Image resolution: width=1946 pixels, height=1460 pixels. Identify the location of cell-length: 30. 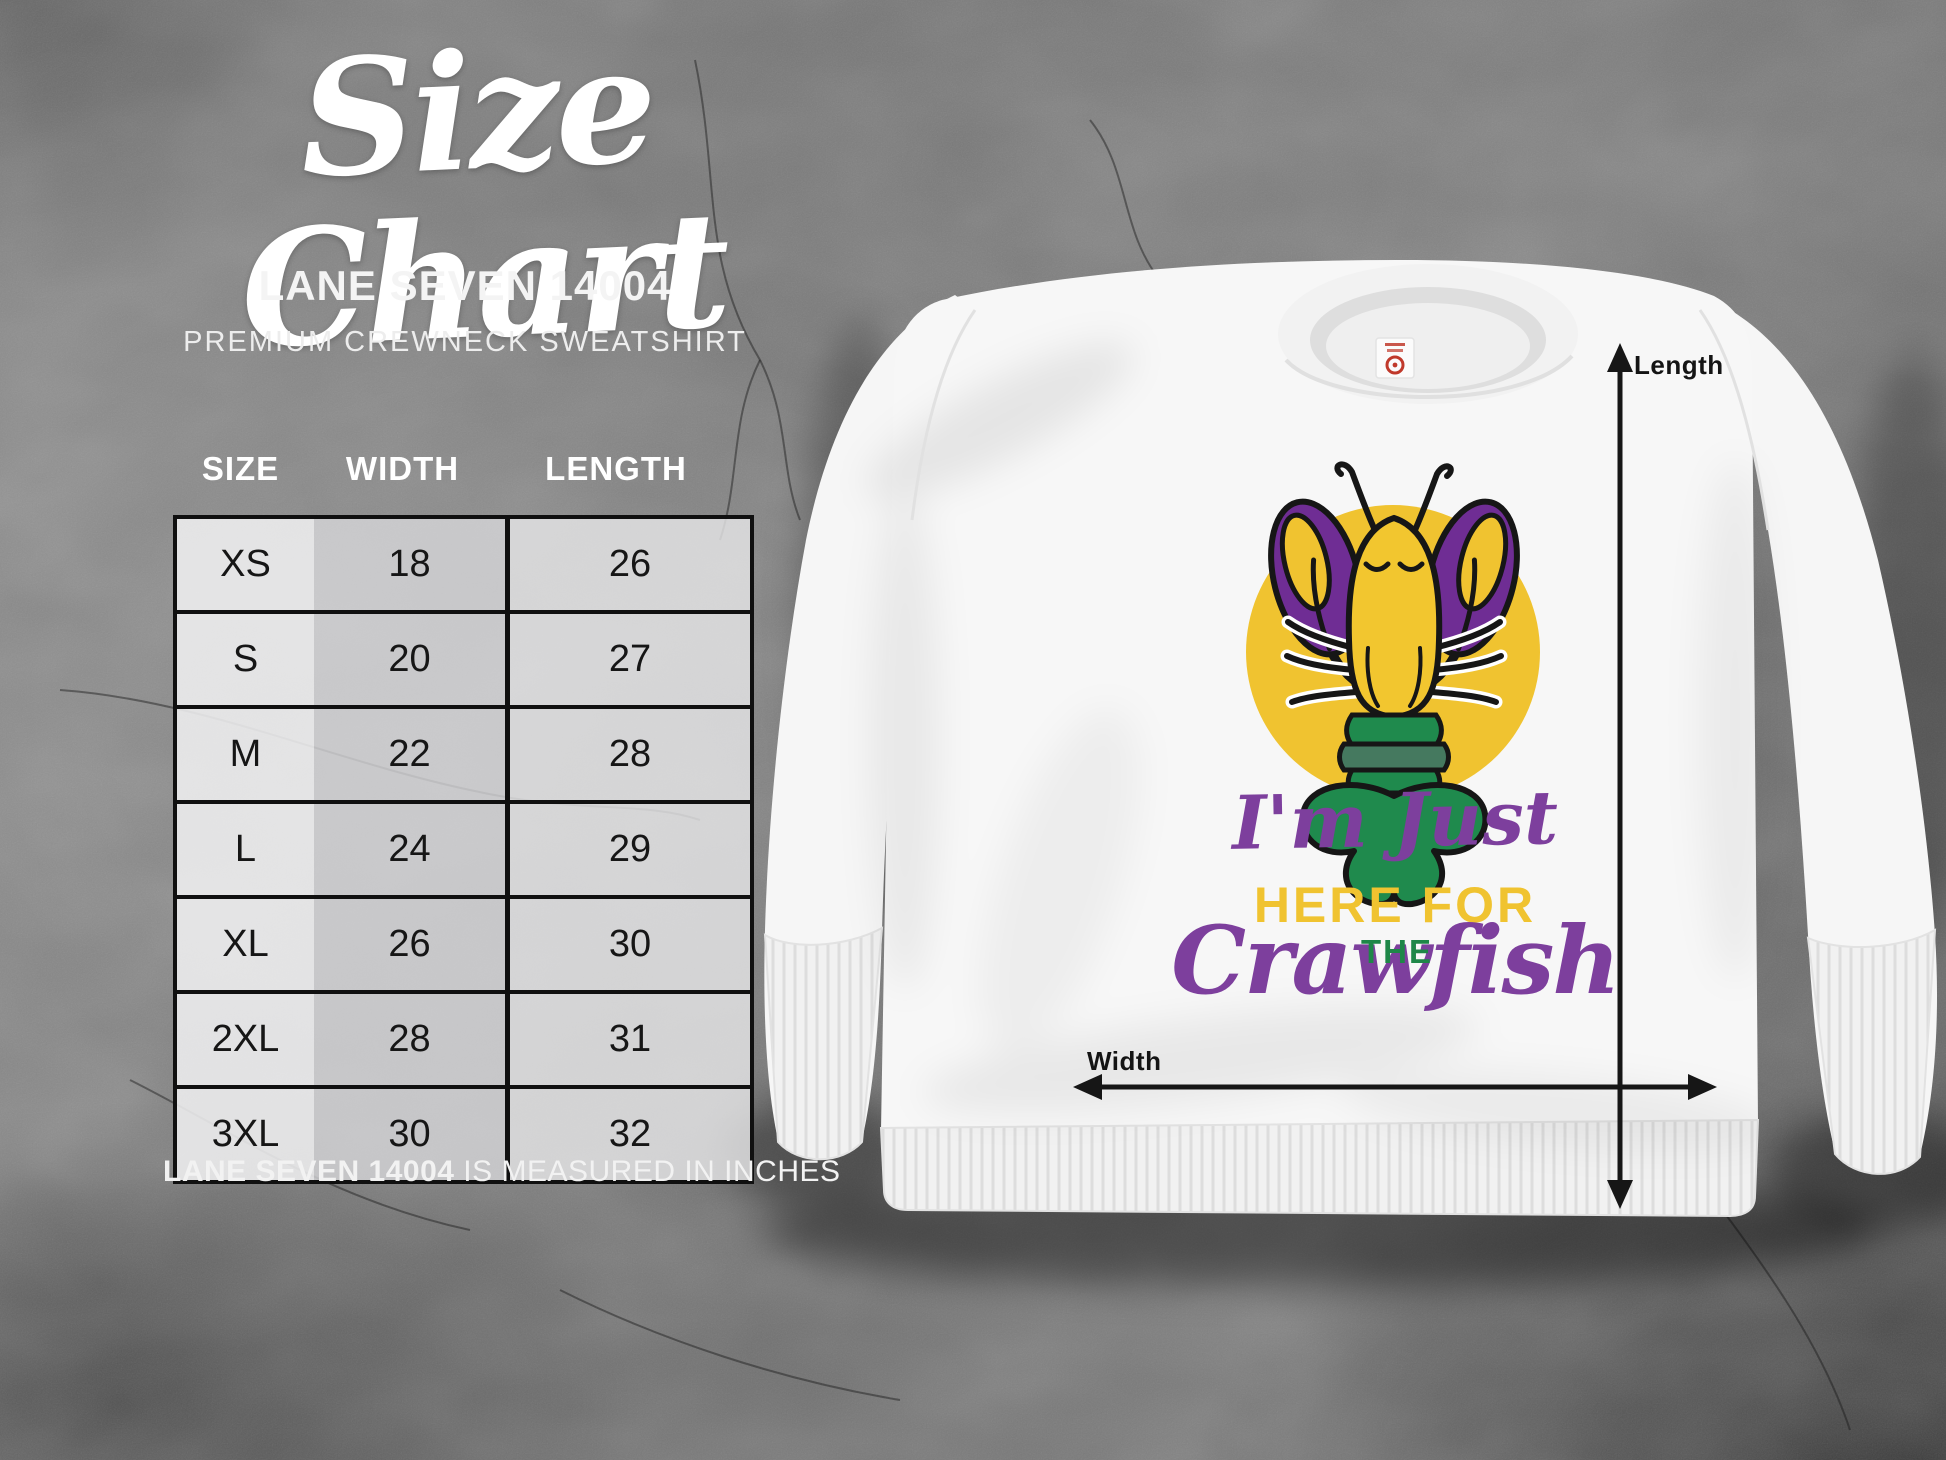
(630, 944).